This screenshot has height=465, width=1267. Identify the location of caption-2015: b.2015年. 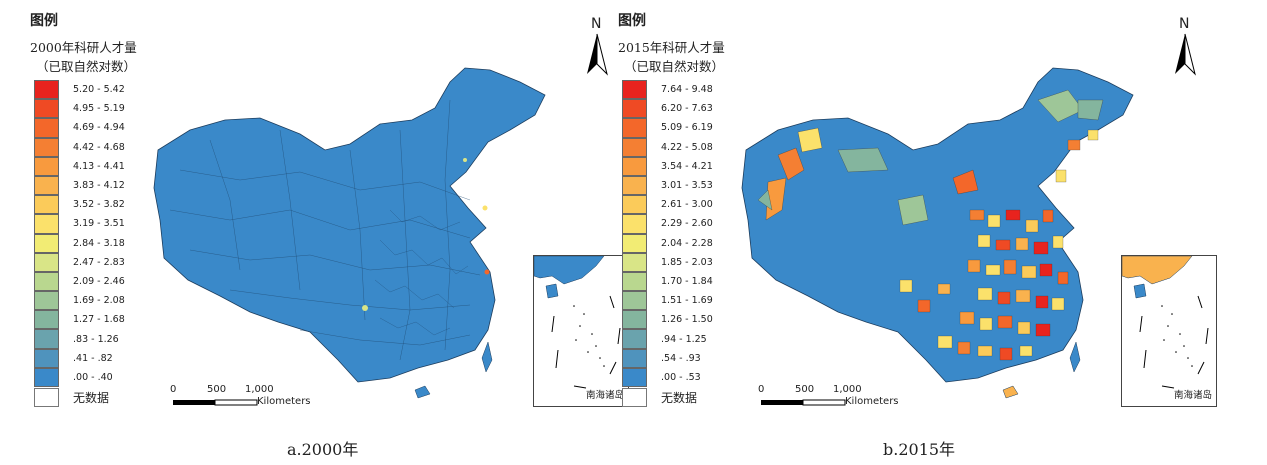
(919, 449).